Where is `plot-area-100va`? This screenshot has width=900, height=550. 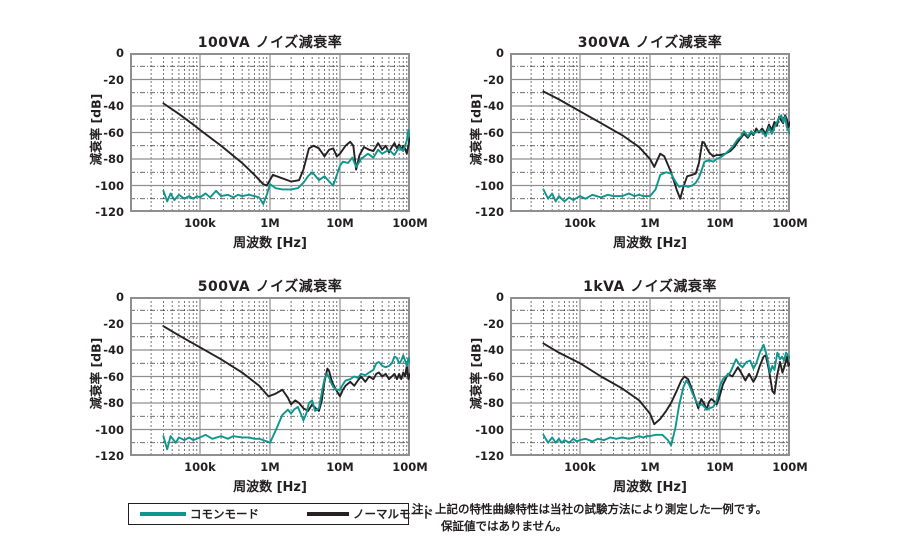 plot-area-100va is located at coordinates (270, 132).